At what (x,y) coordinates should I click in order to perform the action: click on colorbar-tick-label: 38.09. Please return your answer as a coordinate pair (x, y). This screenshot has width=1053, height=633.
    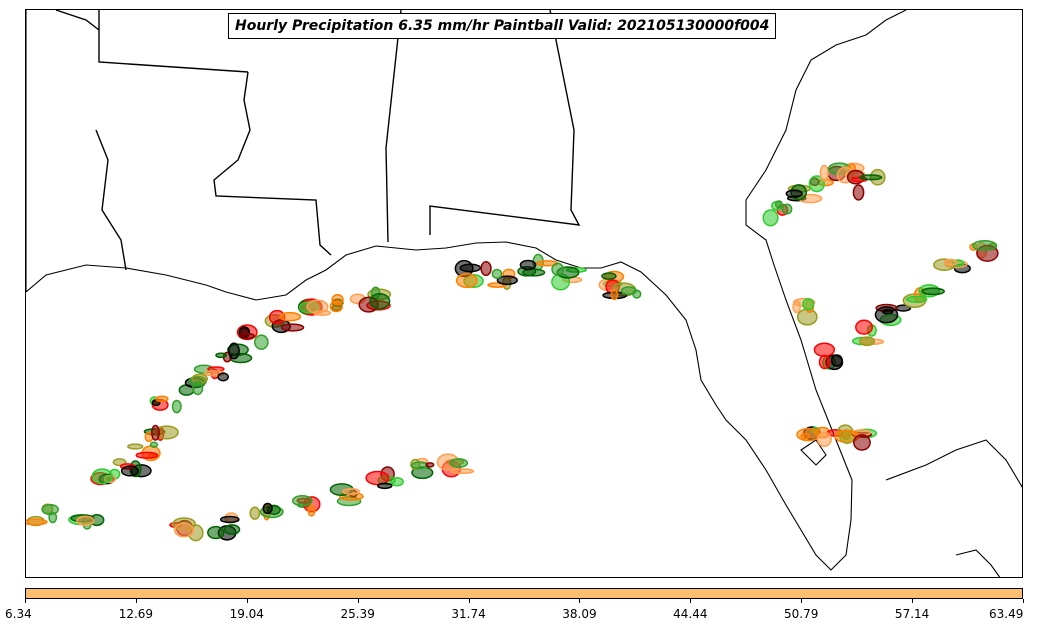
    Looking at the image, I should click on (579, 614).